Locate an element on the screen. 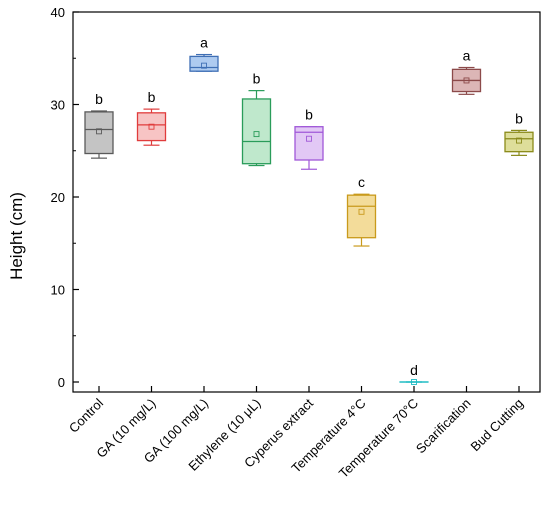 This screenshot has height=507, width=550. x-tick-label: Control is located at coordinates (86, 415).